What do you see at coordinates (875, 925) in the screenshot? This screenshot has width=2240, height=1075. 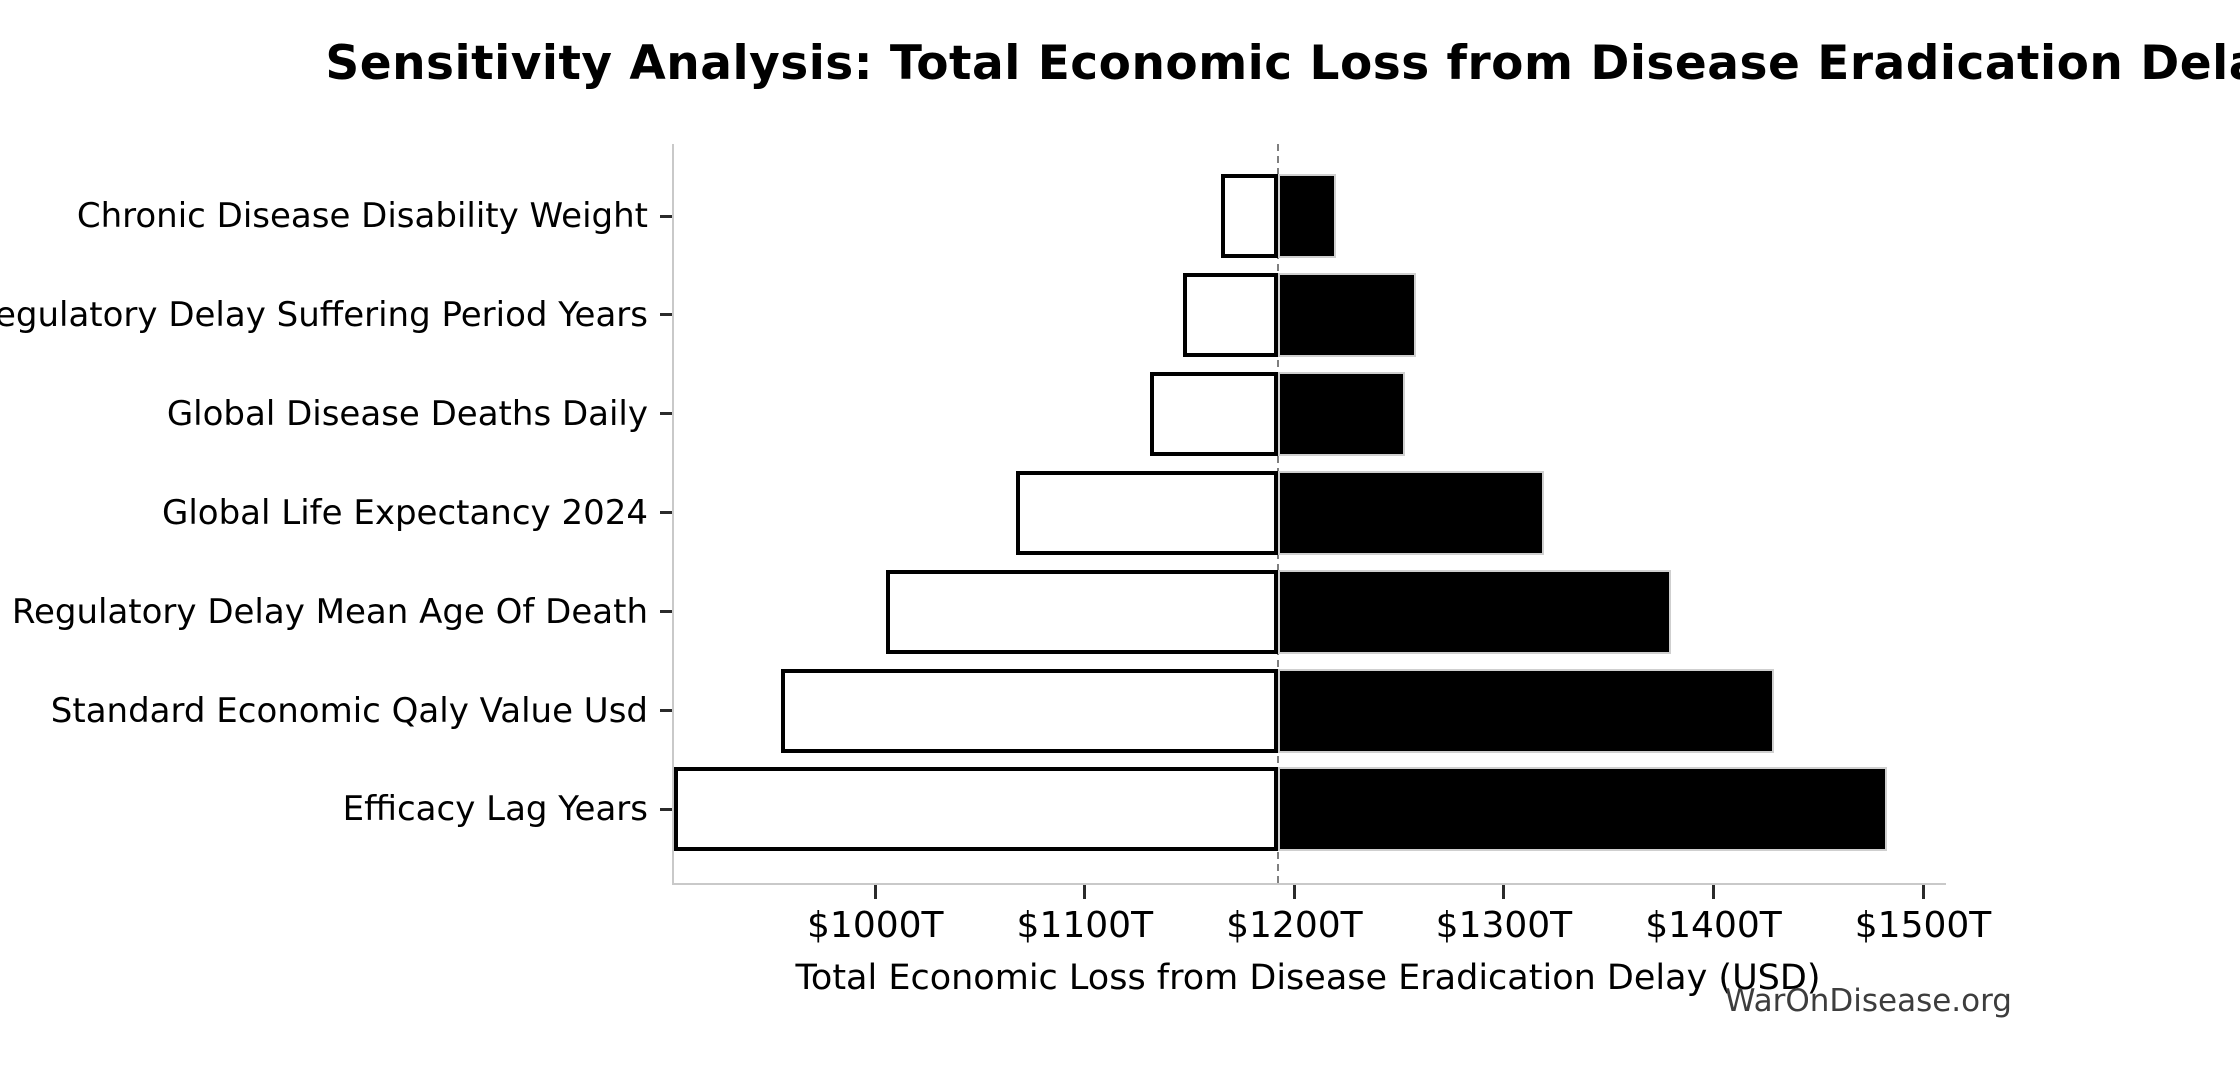 I see `x-axis-tick-label: $1000T` at bounding box center [875, 925].